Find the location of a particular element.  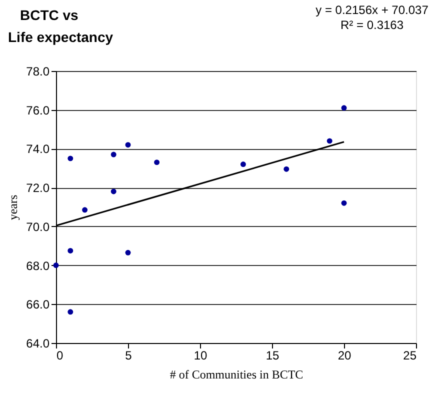

x-tick-label: 25 is located at coordinates (410, 355).